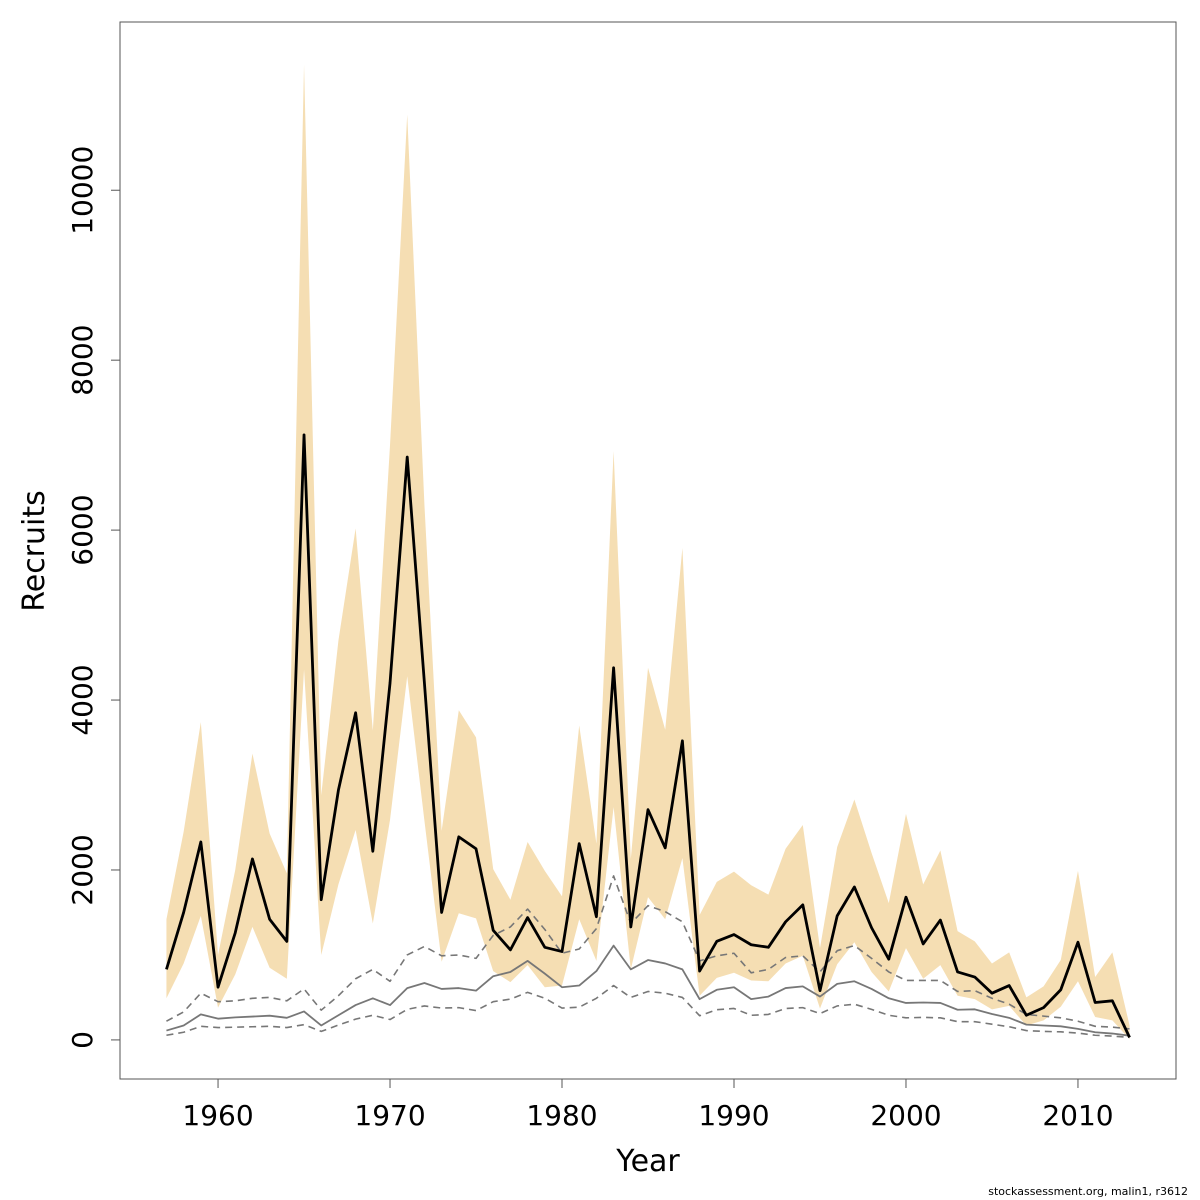 The height and width of the screenshot is (1200, 1200). What do you see at coordinates (733, 1115) in the screenshot?
I see `x-tick-label: 1990` at bounding box center [733, 1115].